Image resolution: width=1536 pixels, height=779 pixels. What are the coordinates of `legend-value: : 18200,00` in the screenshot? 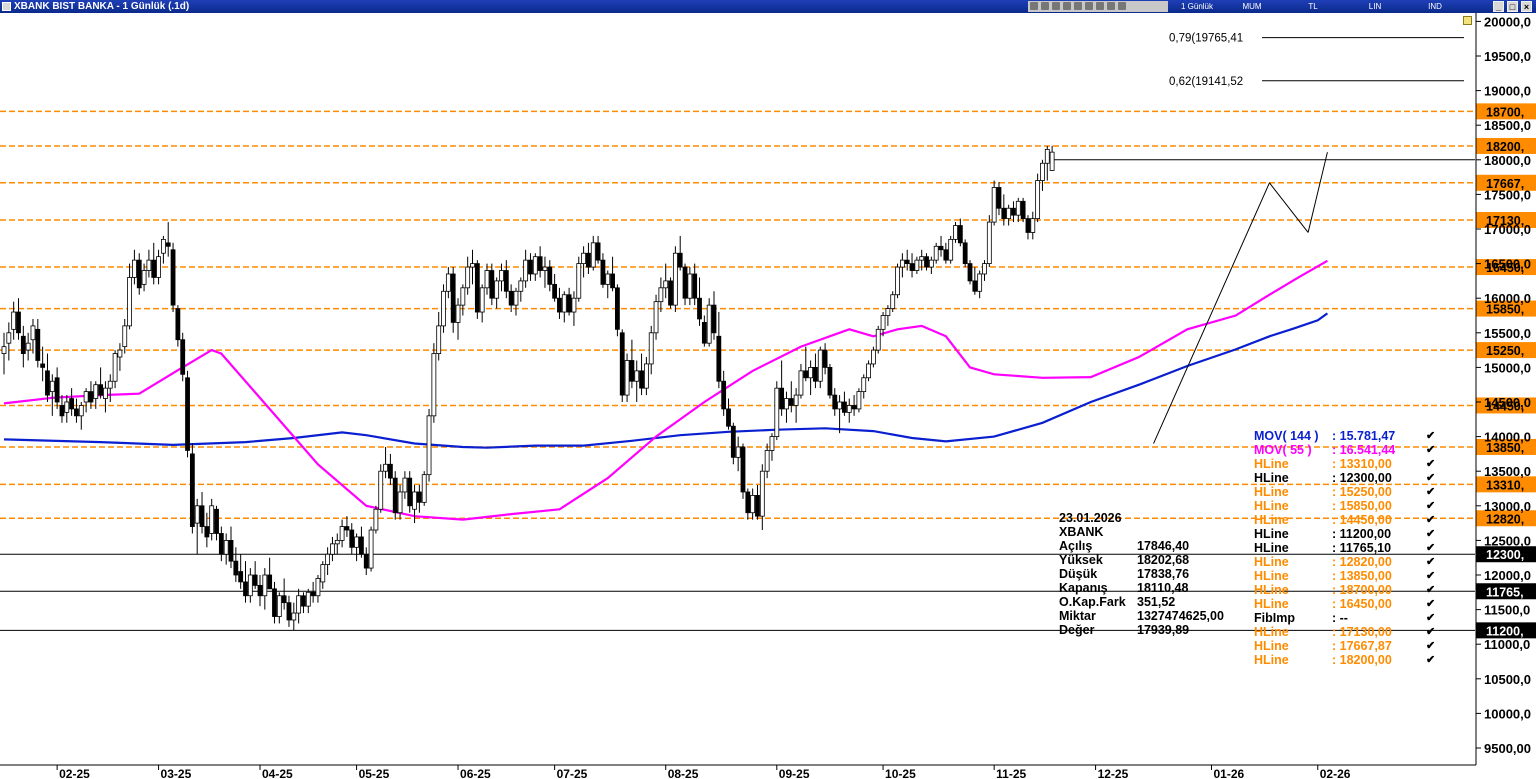 It's located at (1362, 660).